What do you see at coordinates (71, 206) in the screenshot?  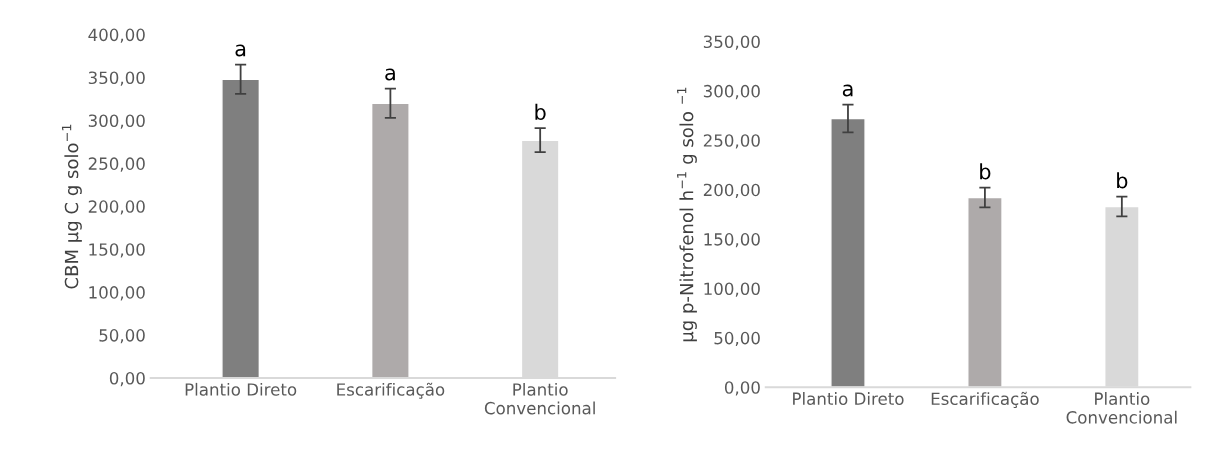 I see `y-axis-title: CBM µg C g solo$^{−1}$` at bounding box center [71, 206].